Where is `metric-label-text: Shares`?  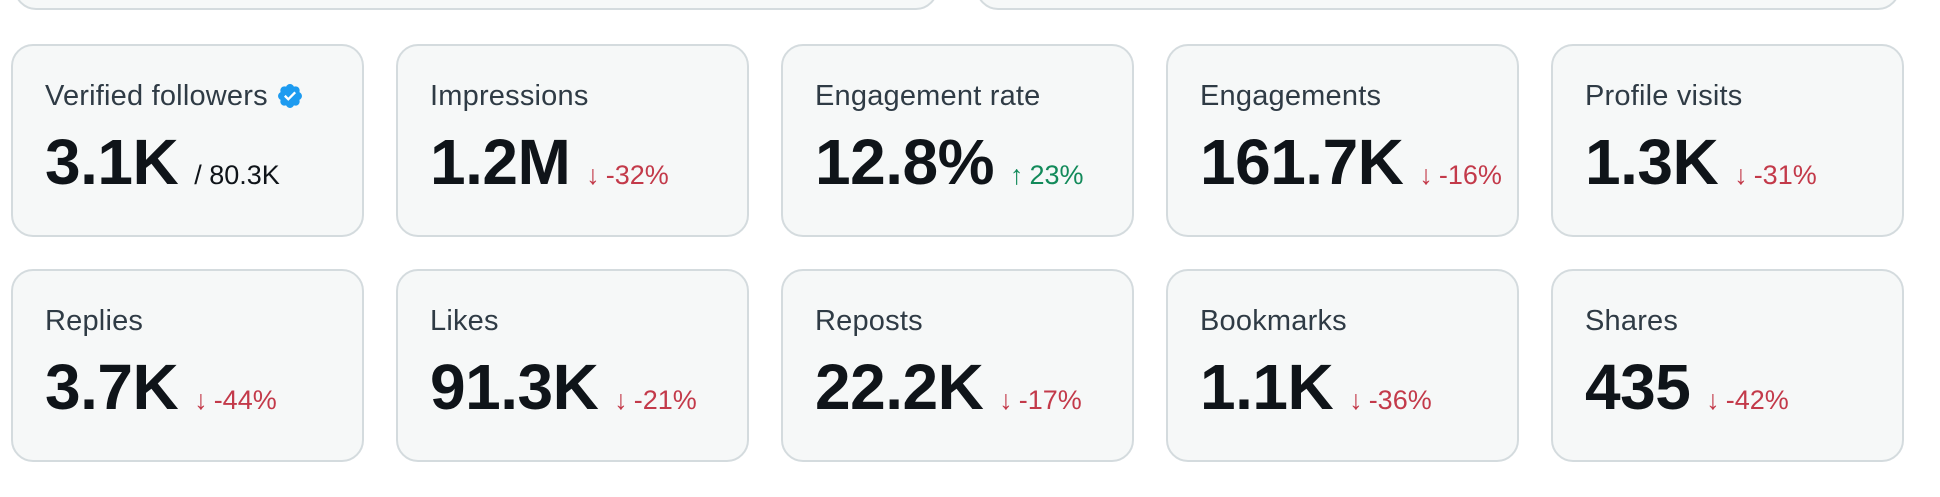 metric-label-text: Shares is located at coordinates (1632, 321).